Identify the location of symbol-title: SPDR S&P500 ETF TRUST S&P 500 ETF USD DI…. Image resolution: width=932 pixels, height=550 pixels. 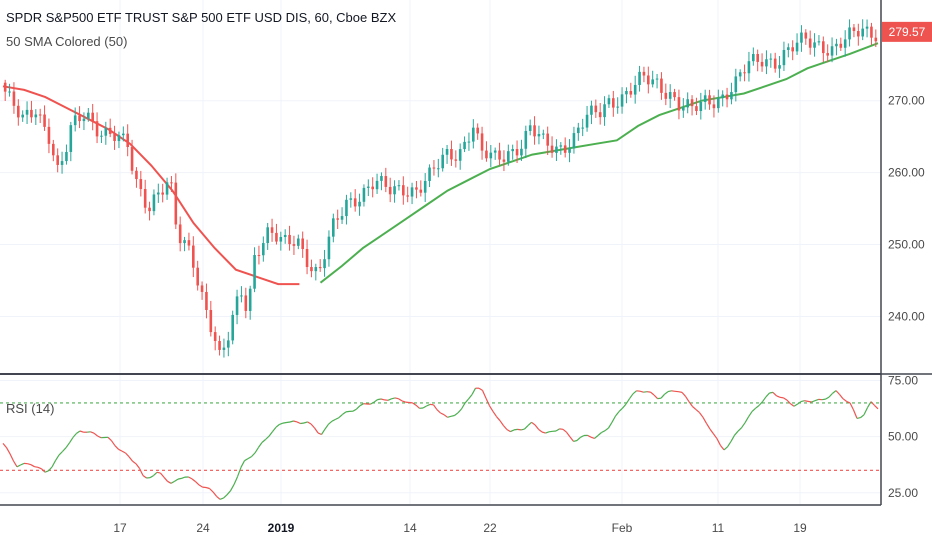
(201, 17).